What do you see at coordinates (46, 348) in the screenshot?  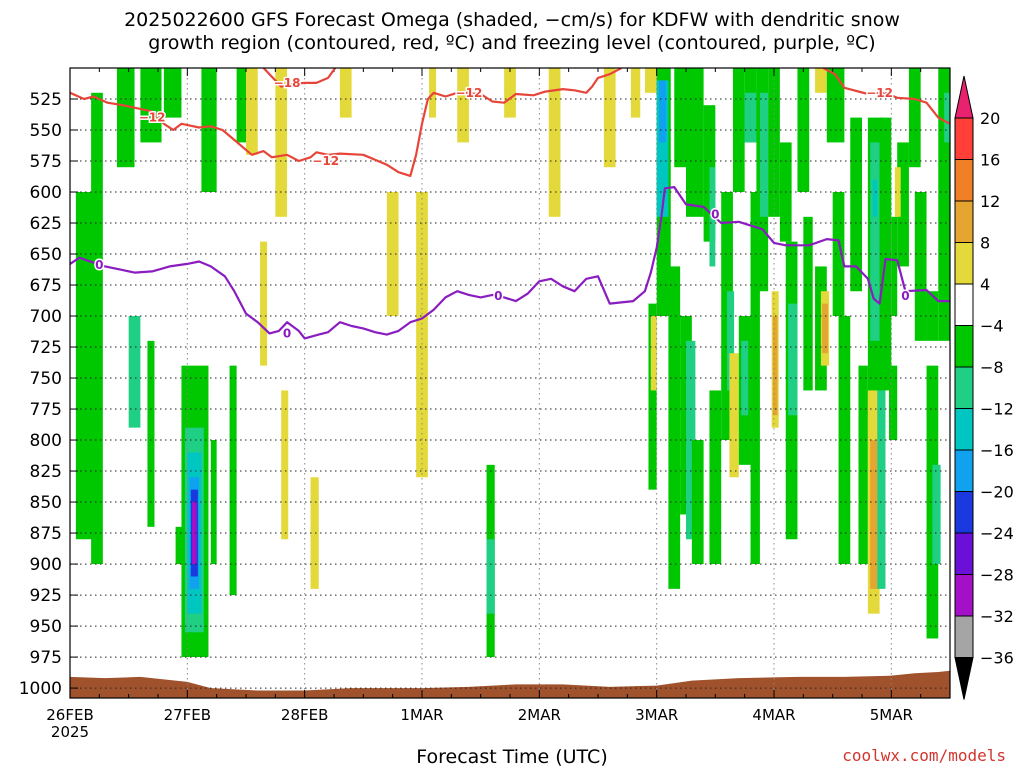 I see `y-tick-label: 725` at bounding box center [46, 348].